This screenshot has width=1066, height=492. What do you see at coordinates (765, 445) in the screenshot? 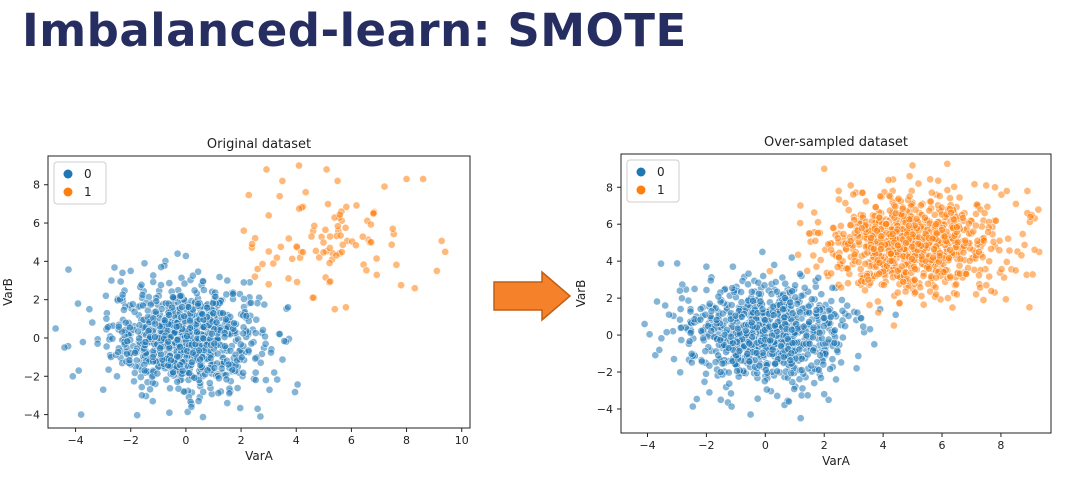
I see `x-tick-label: 0` at bounding box center [765, 445].